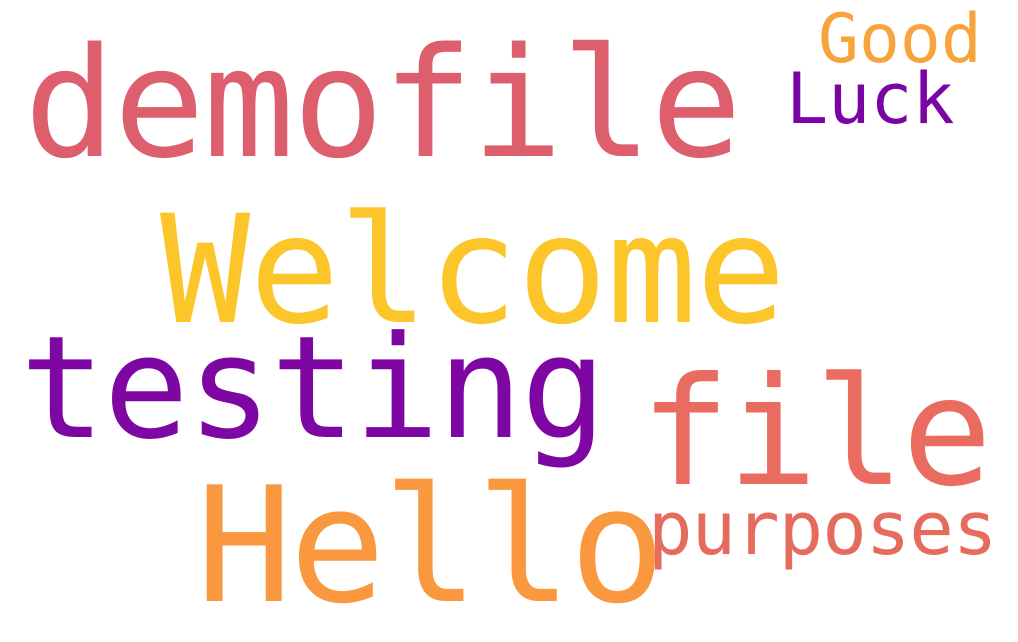 Image resolution: width=1018 pixels, height=642 pixels. What do you see at coordinates (870, 99) in the screenshot?
I see `word-luck: Luck` at bounding box center [870, 99].